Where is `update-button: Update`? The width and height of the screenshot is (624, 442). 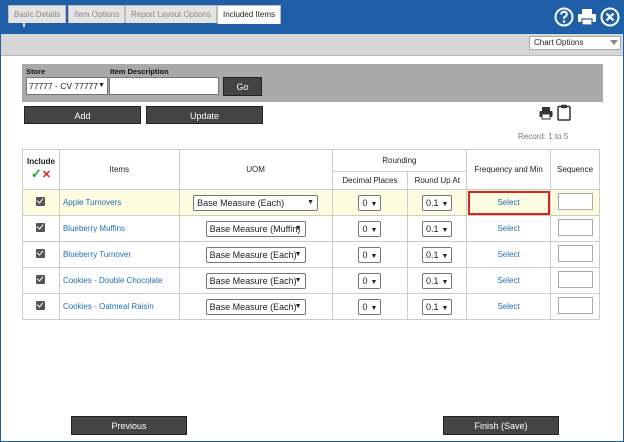 update-button: Update is located at coordinates (204, 115).